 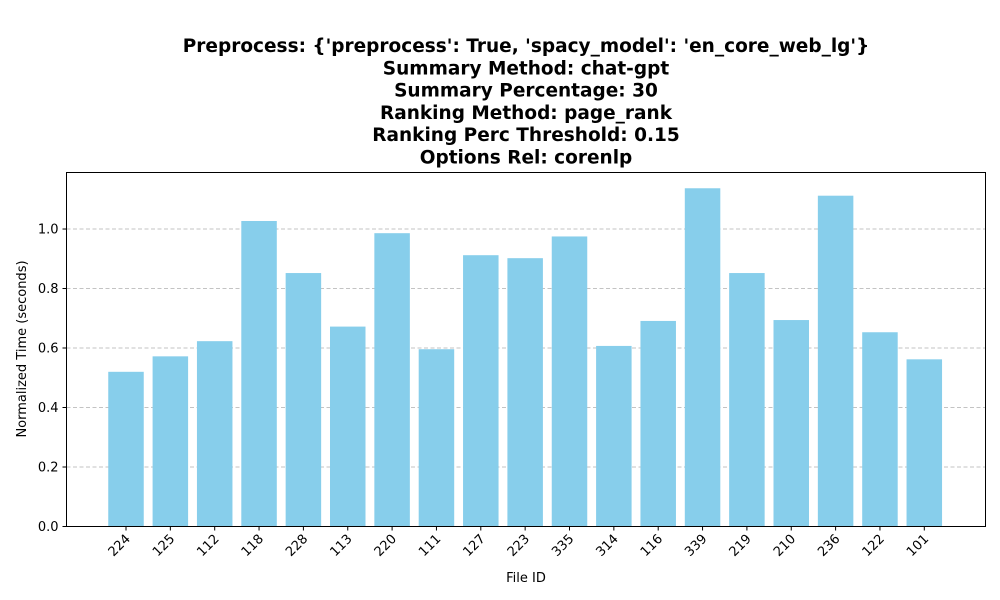 What do you see at coordinates (525, 135) in the screenshot?
I see `title-line: Ranking Perc Threshold: 0.15` at bounding box center [525, 135].